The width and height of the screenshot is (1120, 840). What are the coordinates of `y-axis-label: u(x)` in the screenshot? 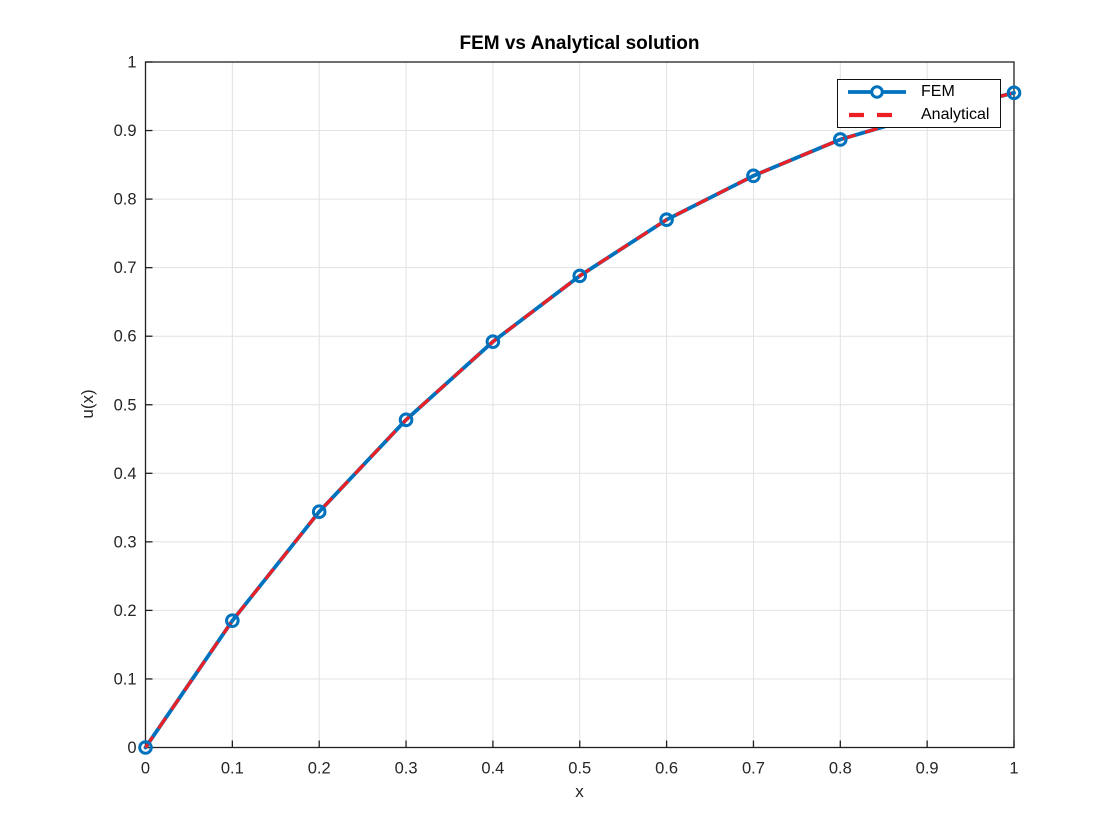 It's located at (87, 404).